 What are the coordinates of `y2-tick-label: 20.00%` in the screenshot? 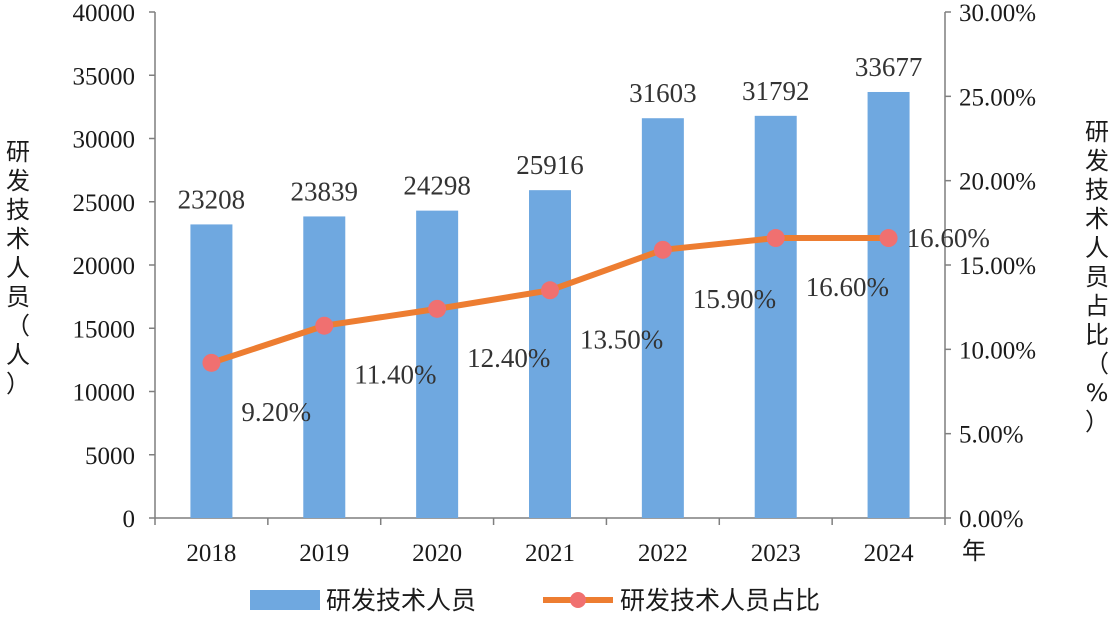 It's located at (997, 182).